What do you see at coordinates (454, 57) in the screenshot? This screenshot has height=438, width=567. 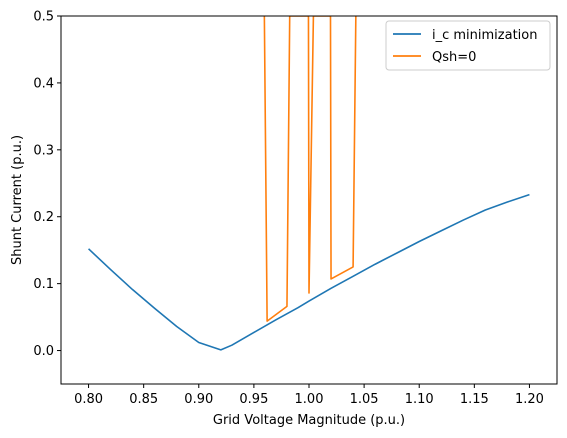 I see `legend-label-qsh-0: Qsh=0` at bounding box center [454, 57].